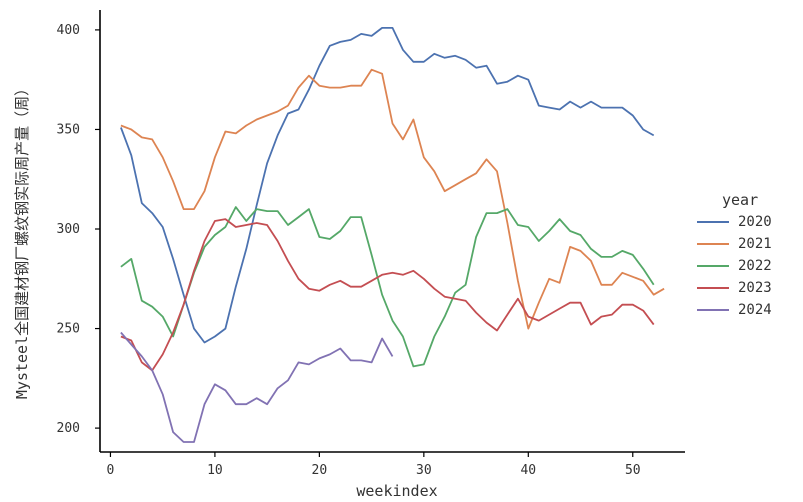 This screenshot has height=502, width=803. Describe the element at coordinates (734, 254) in the screenshot. I see `legend: year 2020 2021 2022 2023 2024` at that location.